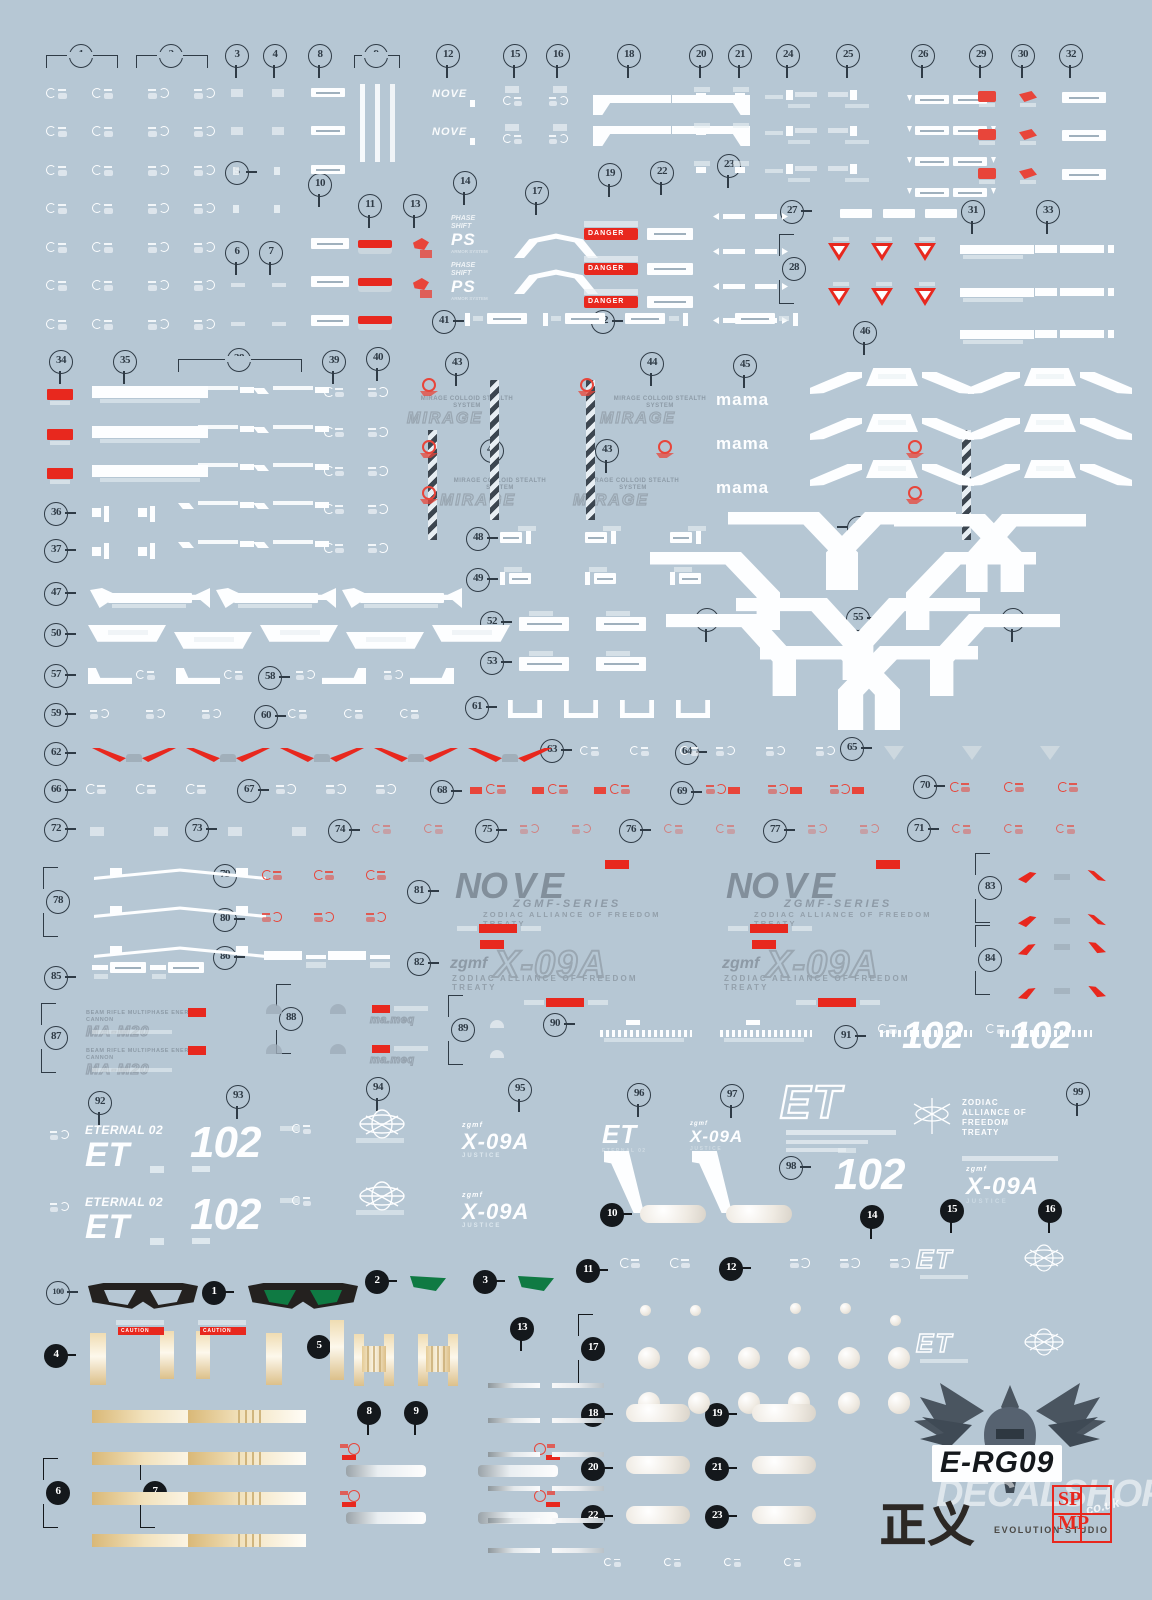  I want to click on callout-number: 7, so click(271, 253).